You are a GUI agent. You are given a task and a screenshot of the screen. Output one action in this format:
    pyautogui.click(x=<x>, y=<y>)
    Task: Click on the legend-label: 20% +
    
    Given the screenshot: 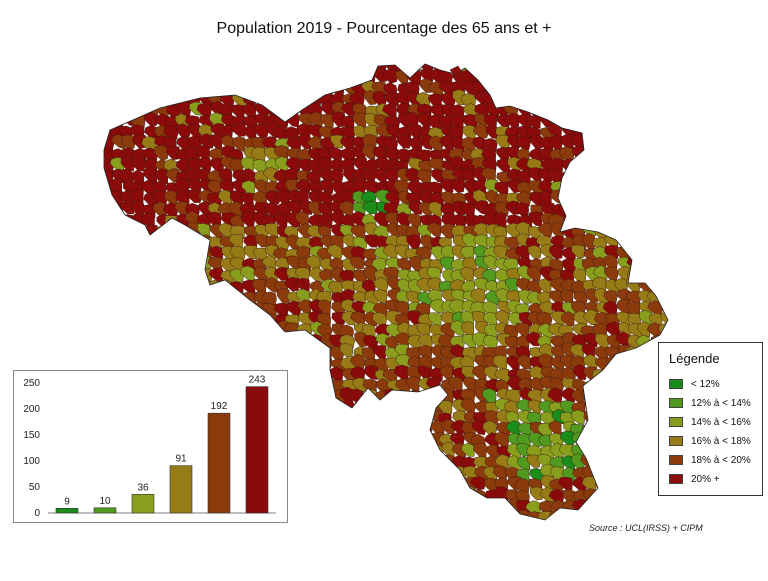 What is the action you would take?
    pyautogui.click(x=705, y=479)
    